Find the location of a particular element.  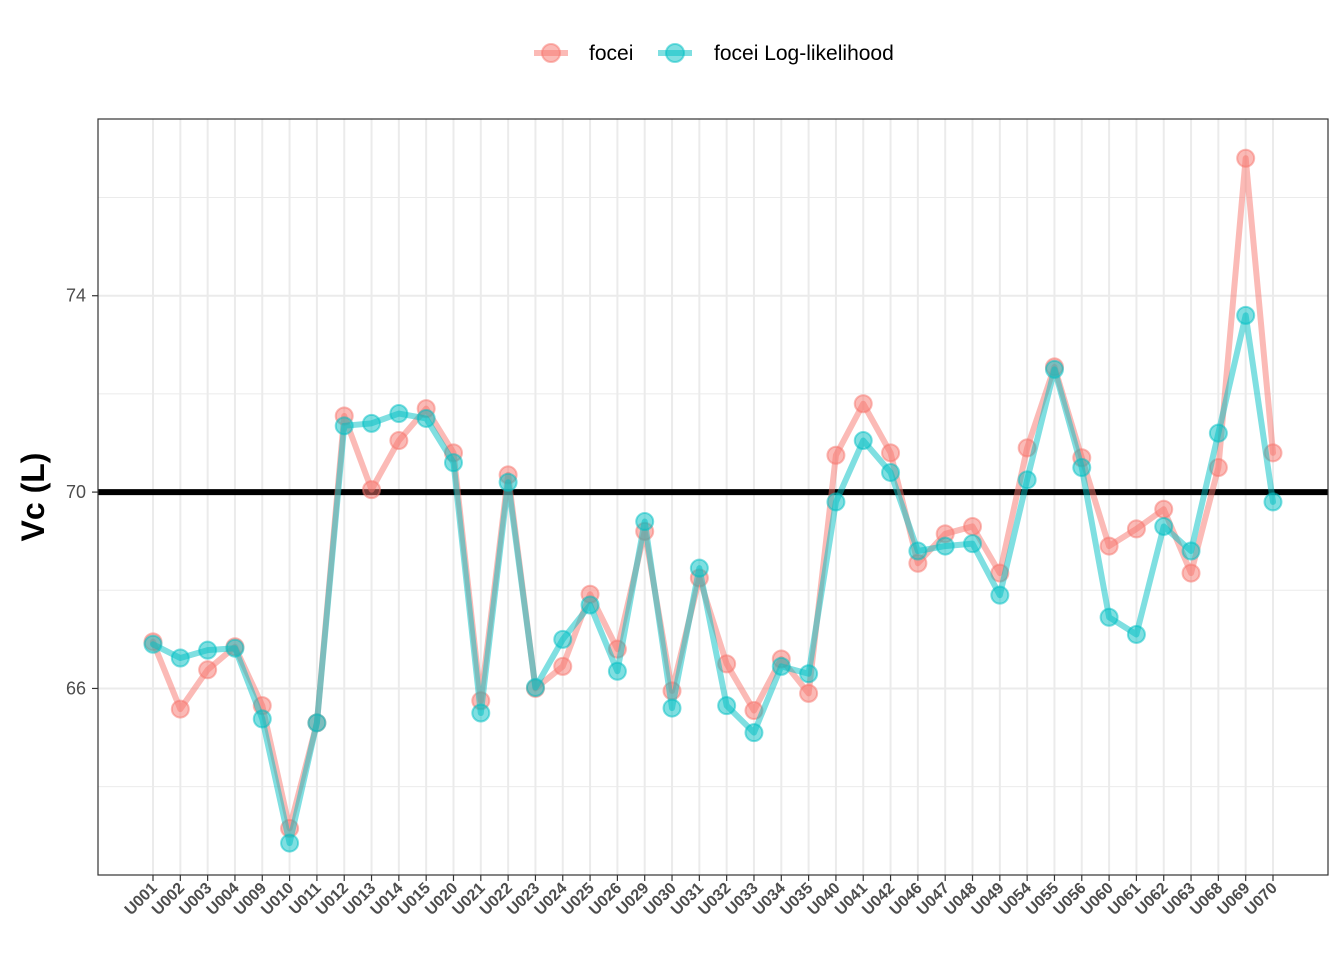

legend-label-focei-log-likelihood: focei Log-likelihood is located at coordinates (804, 53).